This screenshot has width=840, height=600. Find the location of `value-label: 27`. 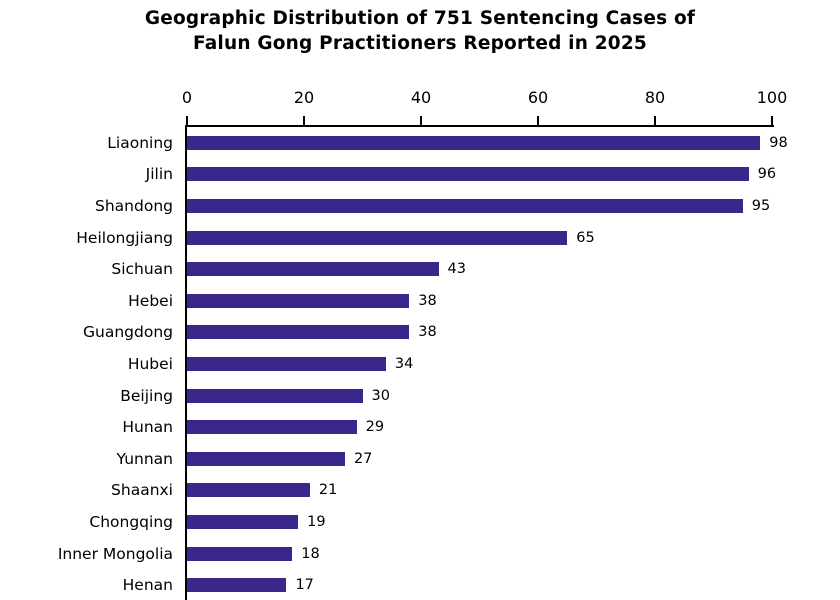

value-label: 27 is located at coordinates (363, 458).